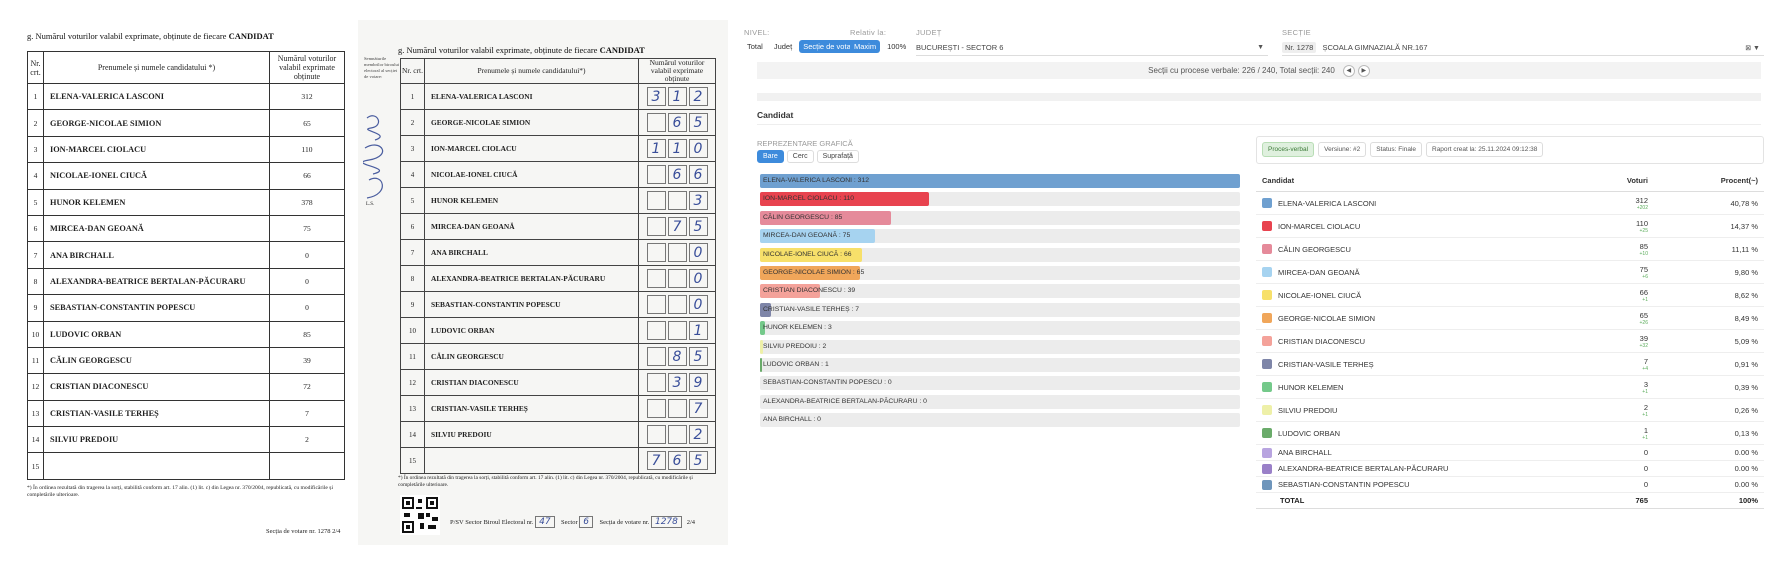 Image resolution: width=1774 pixels, height=578 pixels. I want to click on handwritten-digit: 5, so click(698, 122).